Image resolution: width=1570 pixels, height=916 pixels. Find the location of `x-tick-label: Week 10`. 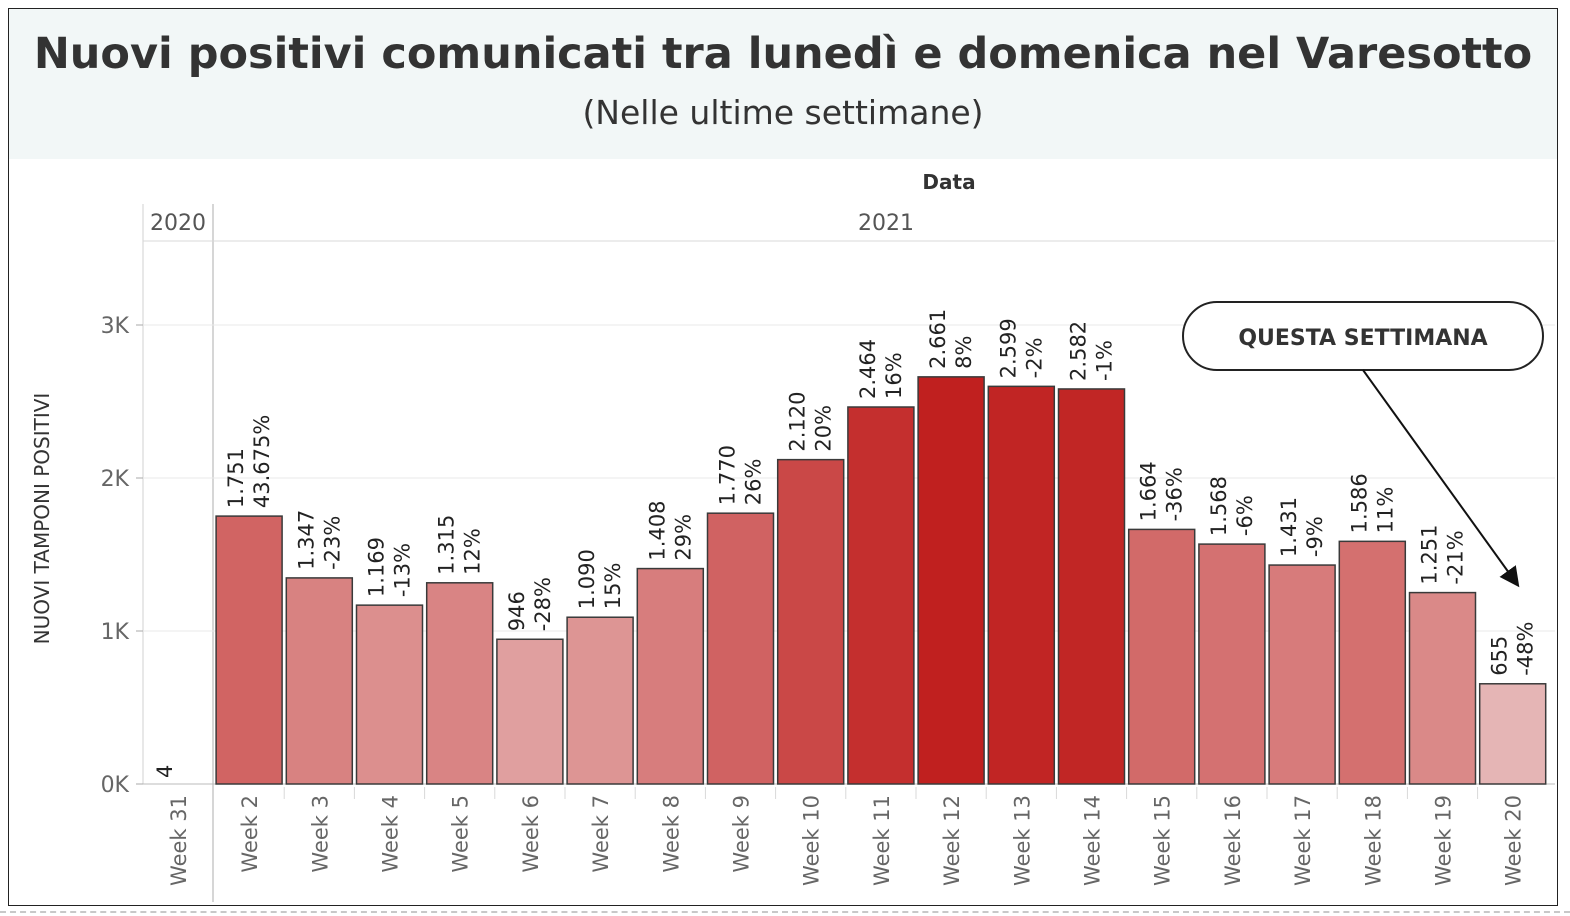

x-tick-label: Week 10 is located at coordinates (812, 840).